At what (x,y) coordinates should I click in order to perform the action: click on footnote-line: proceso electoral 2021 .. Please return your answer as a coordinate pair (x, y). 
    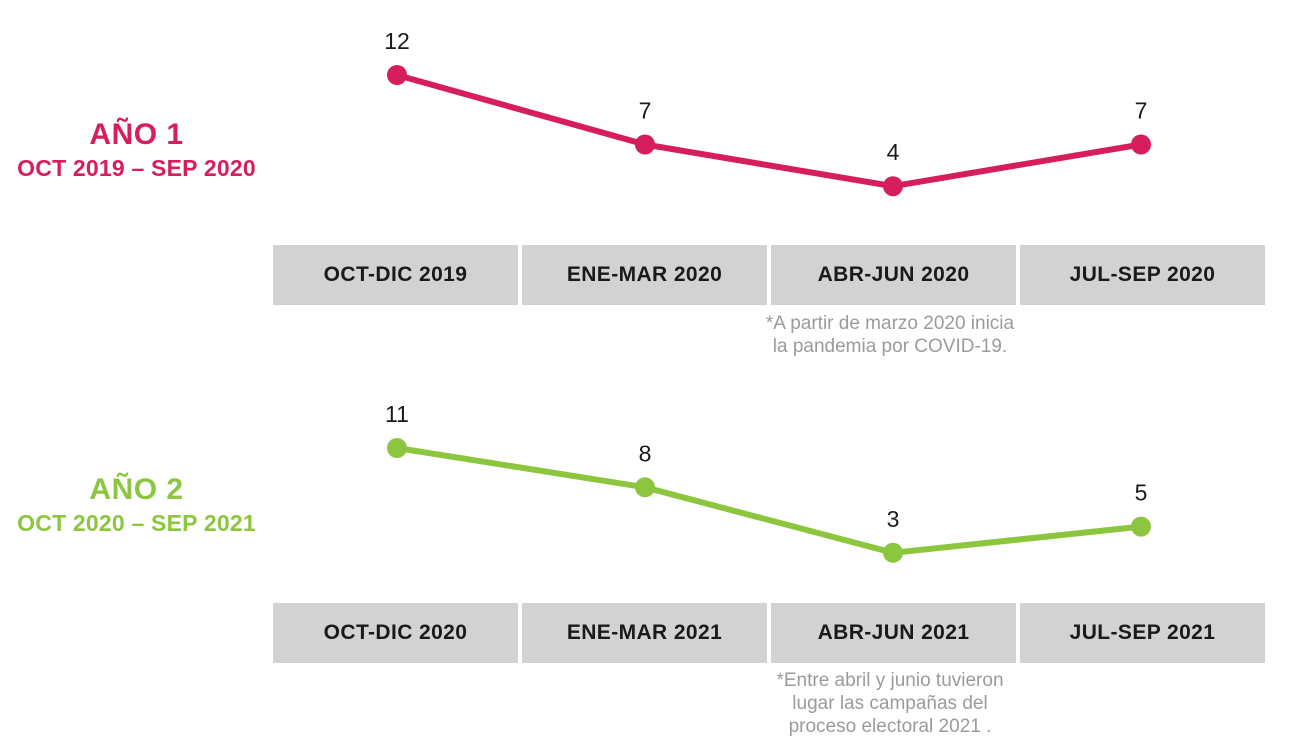
    Looking at the image, I should click on (890, 726).